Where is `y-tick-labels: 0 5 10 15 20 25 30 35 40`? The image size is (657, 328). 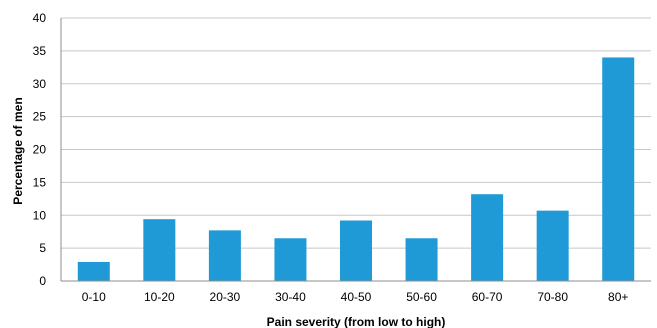 y-tick-labels: 0 5 10 15 20 25 30 35 40 is located at coordinates (40, 149).